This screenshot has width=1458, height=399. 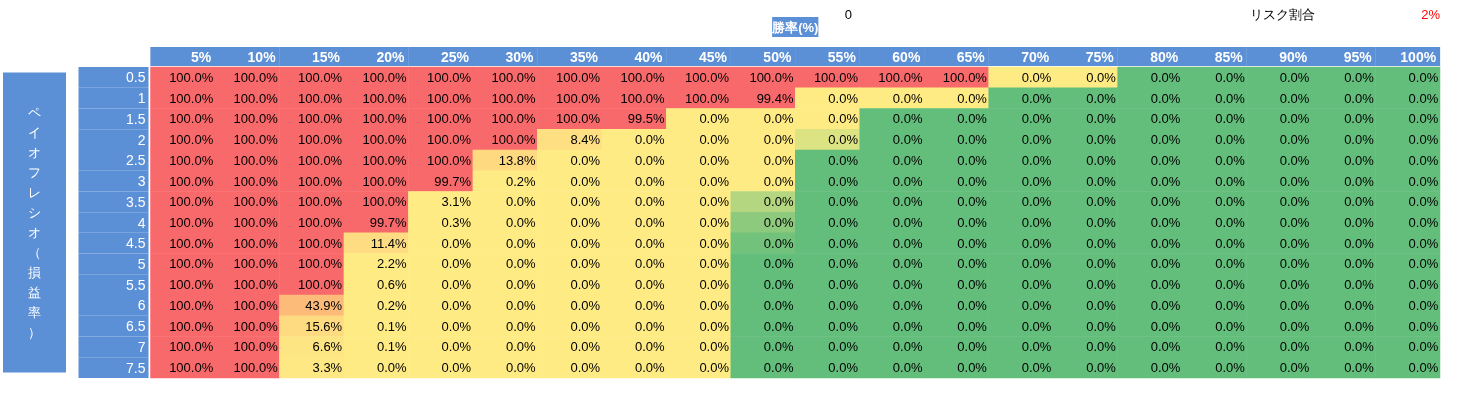 I want to click on y-tick-label: 3, so click(x=141, y=181).